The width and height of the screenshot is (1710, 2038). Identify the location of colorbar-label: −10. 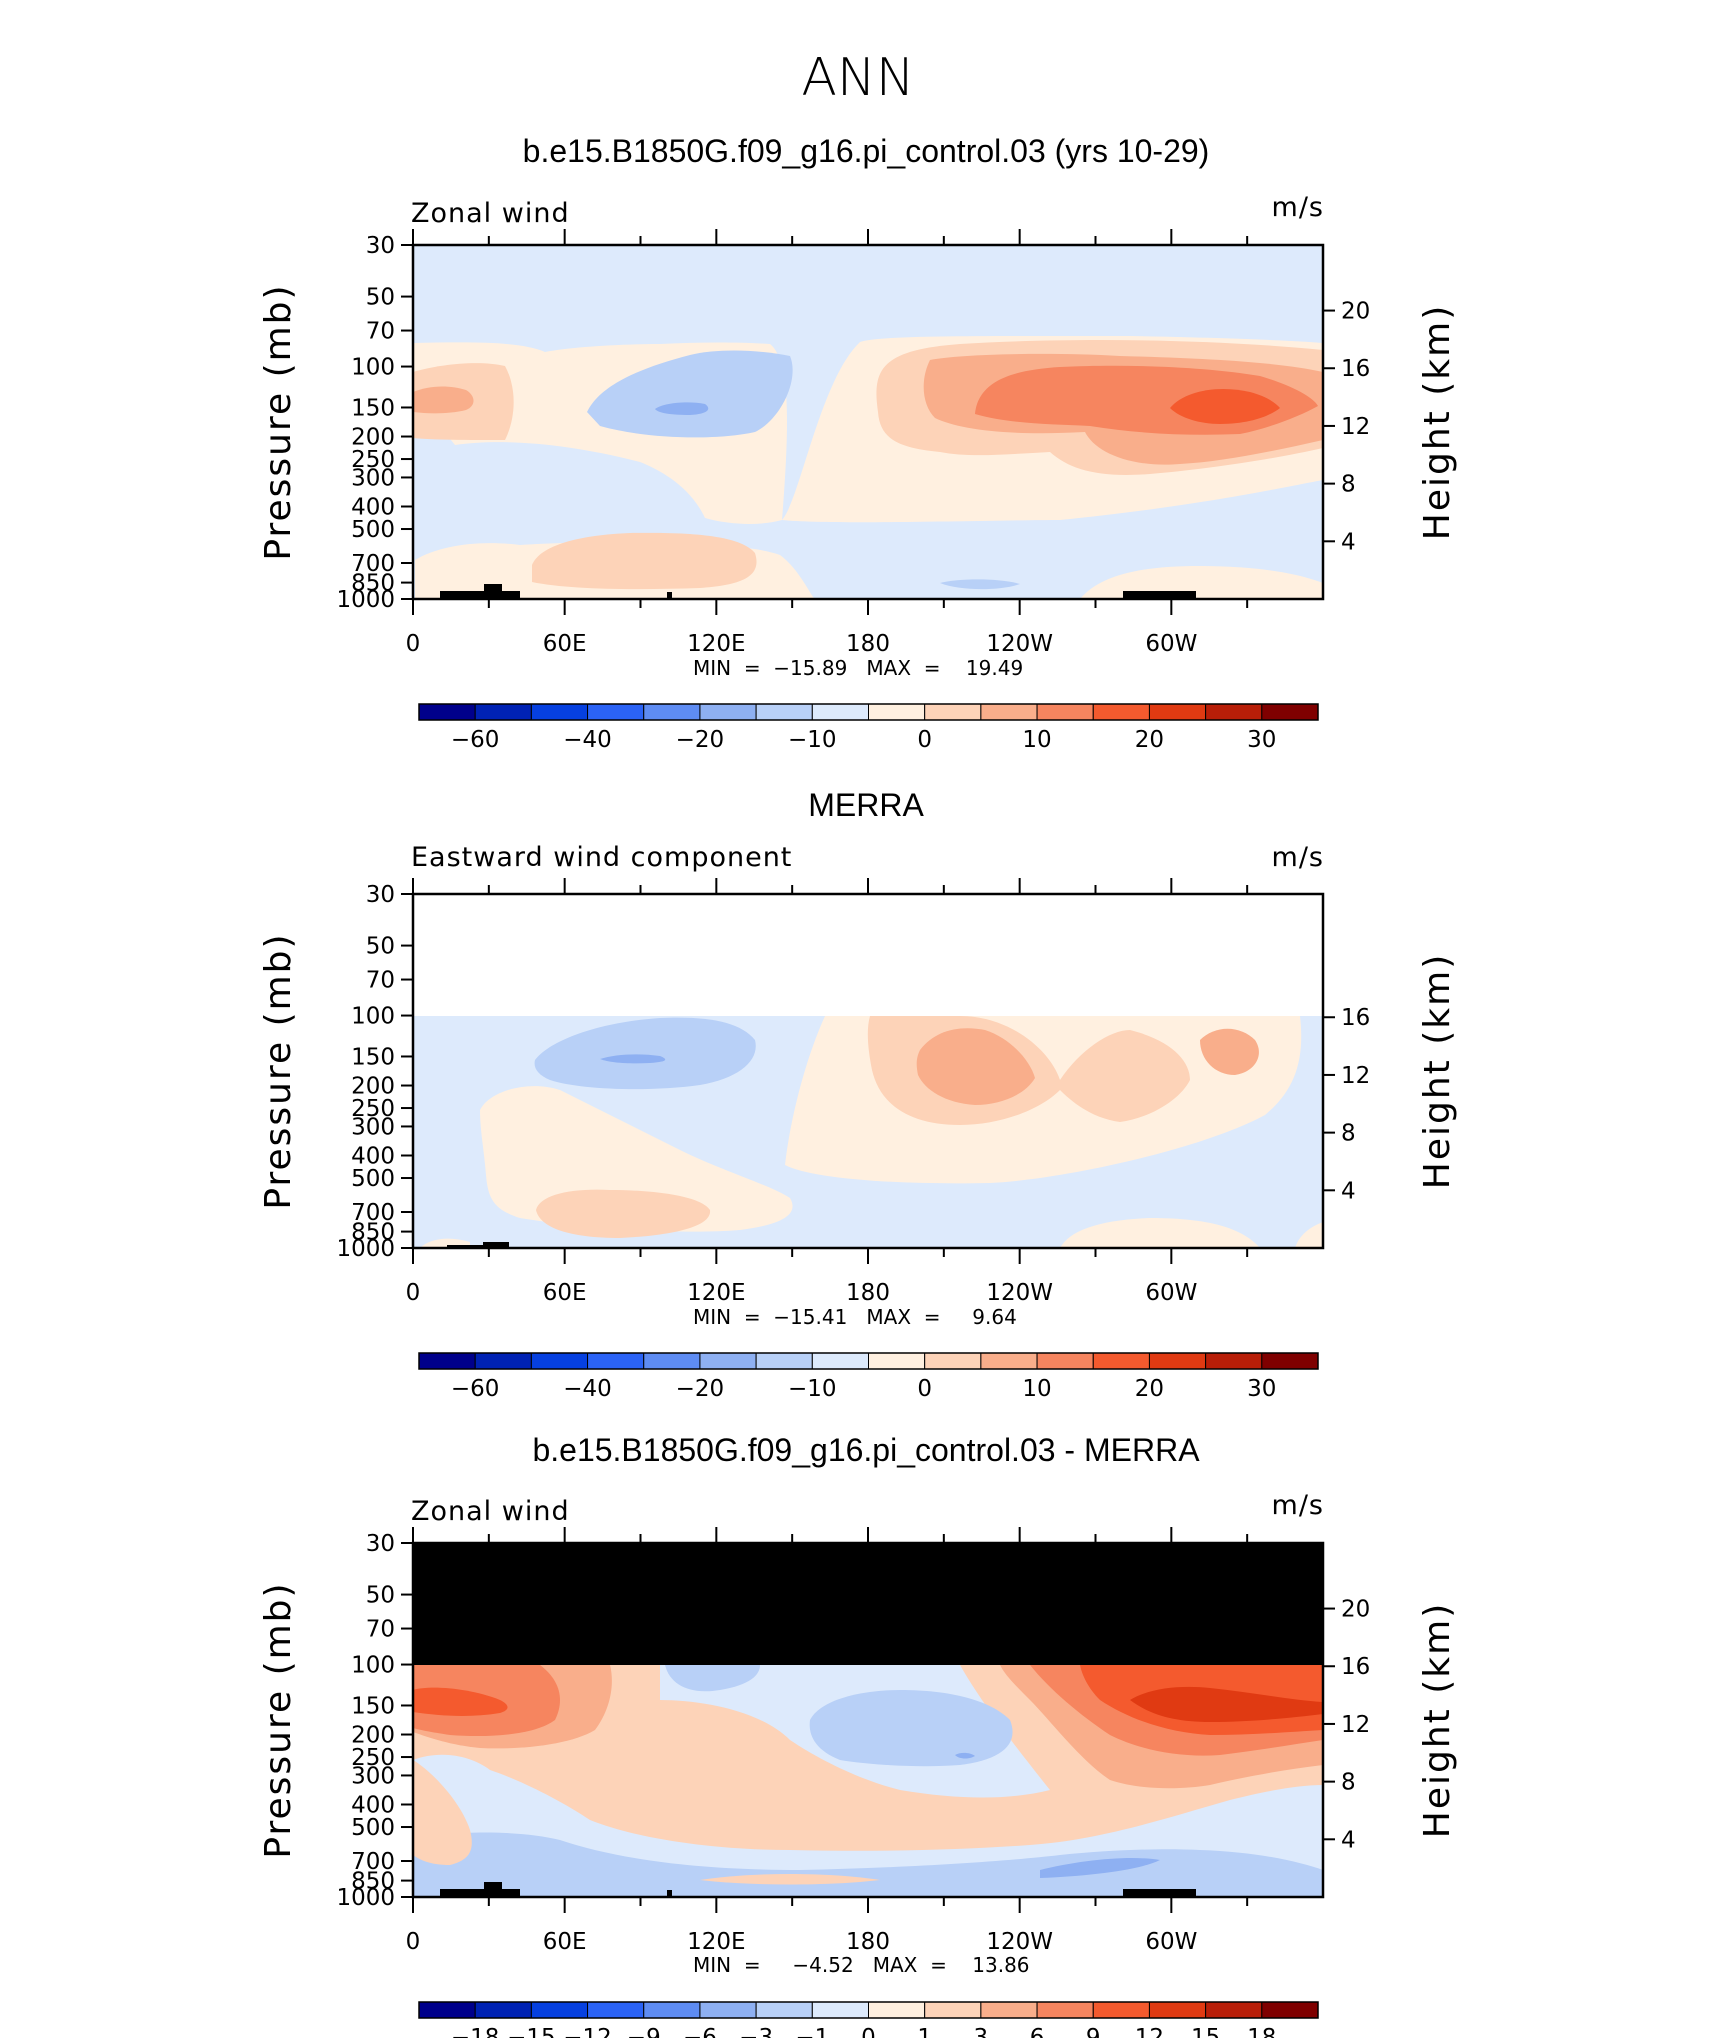
(812, 740).